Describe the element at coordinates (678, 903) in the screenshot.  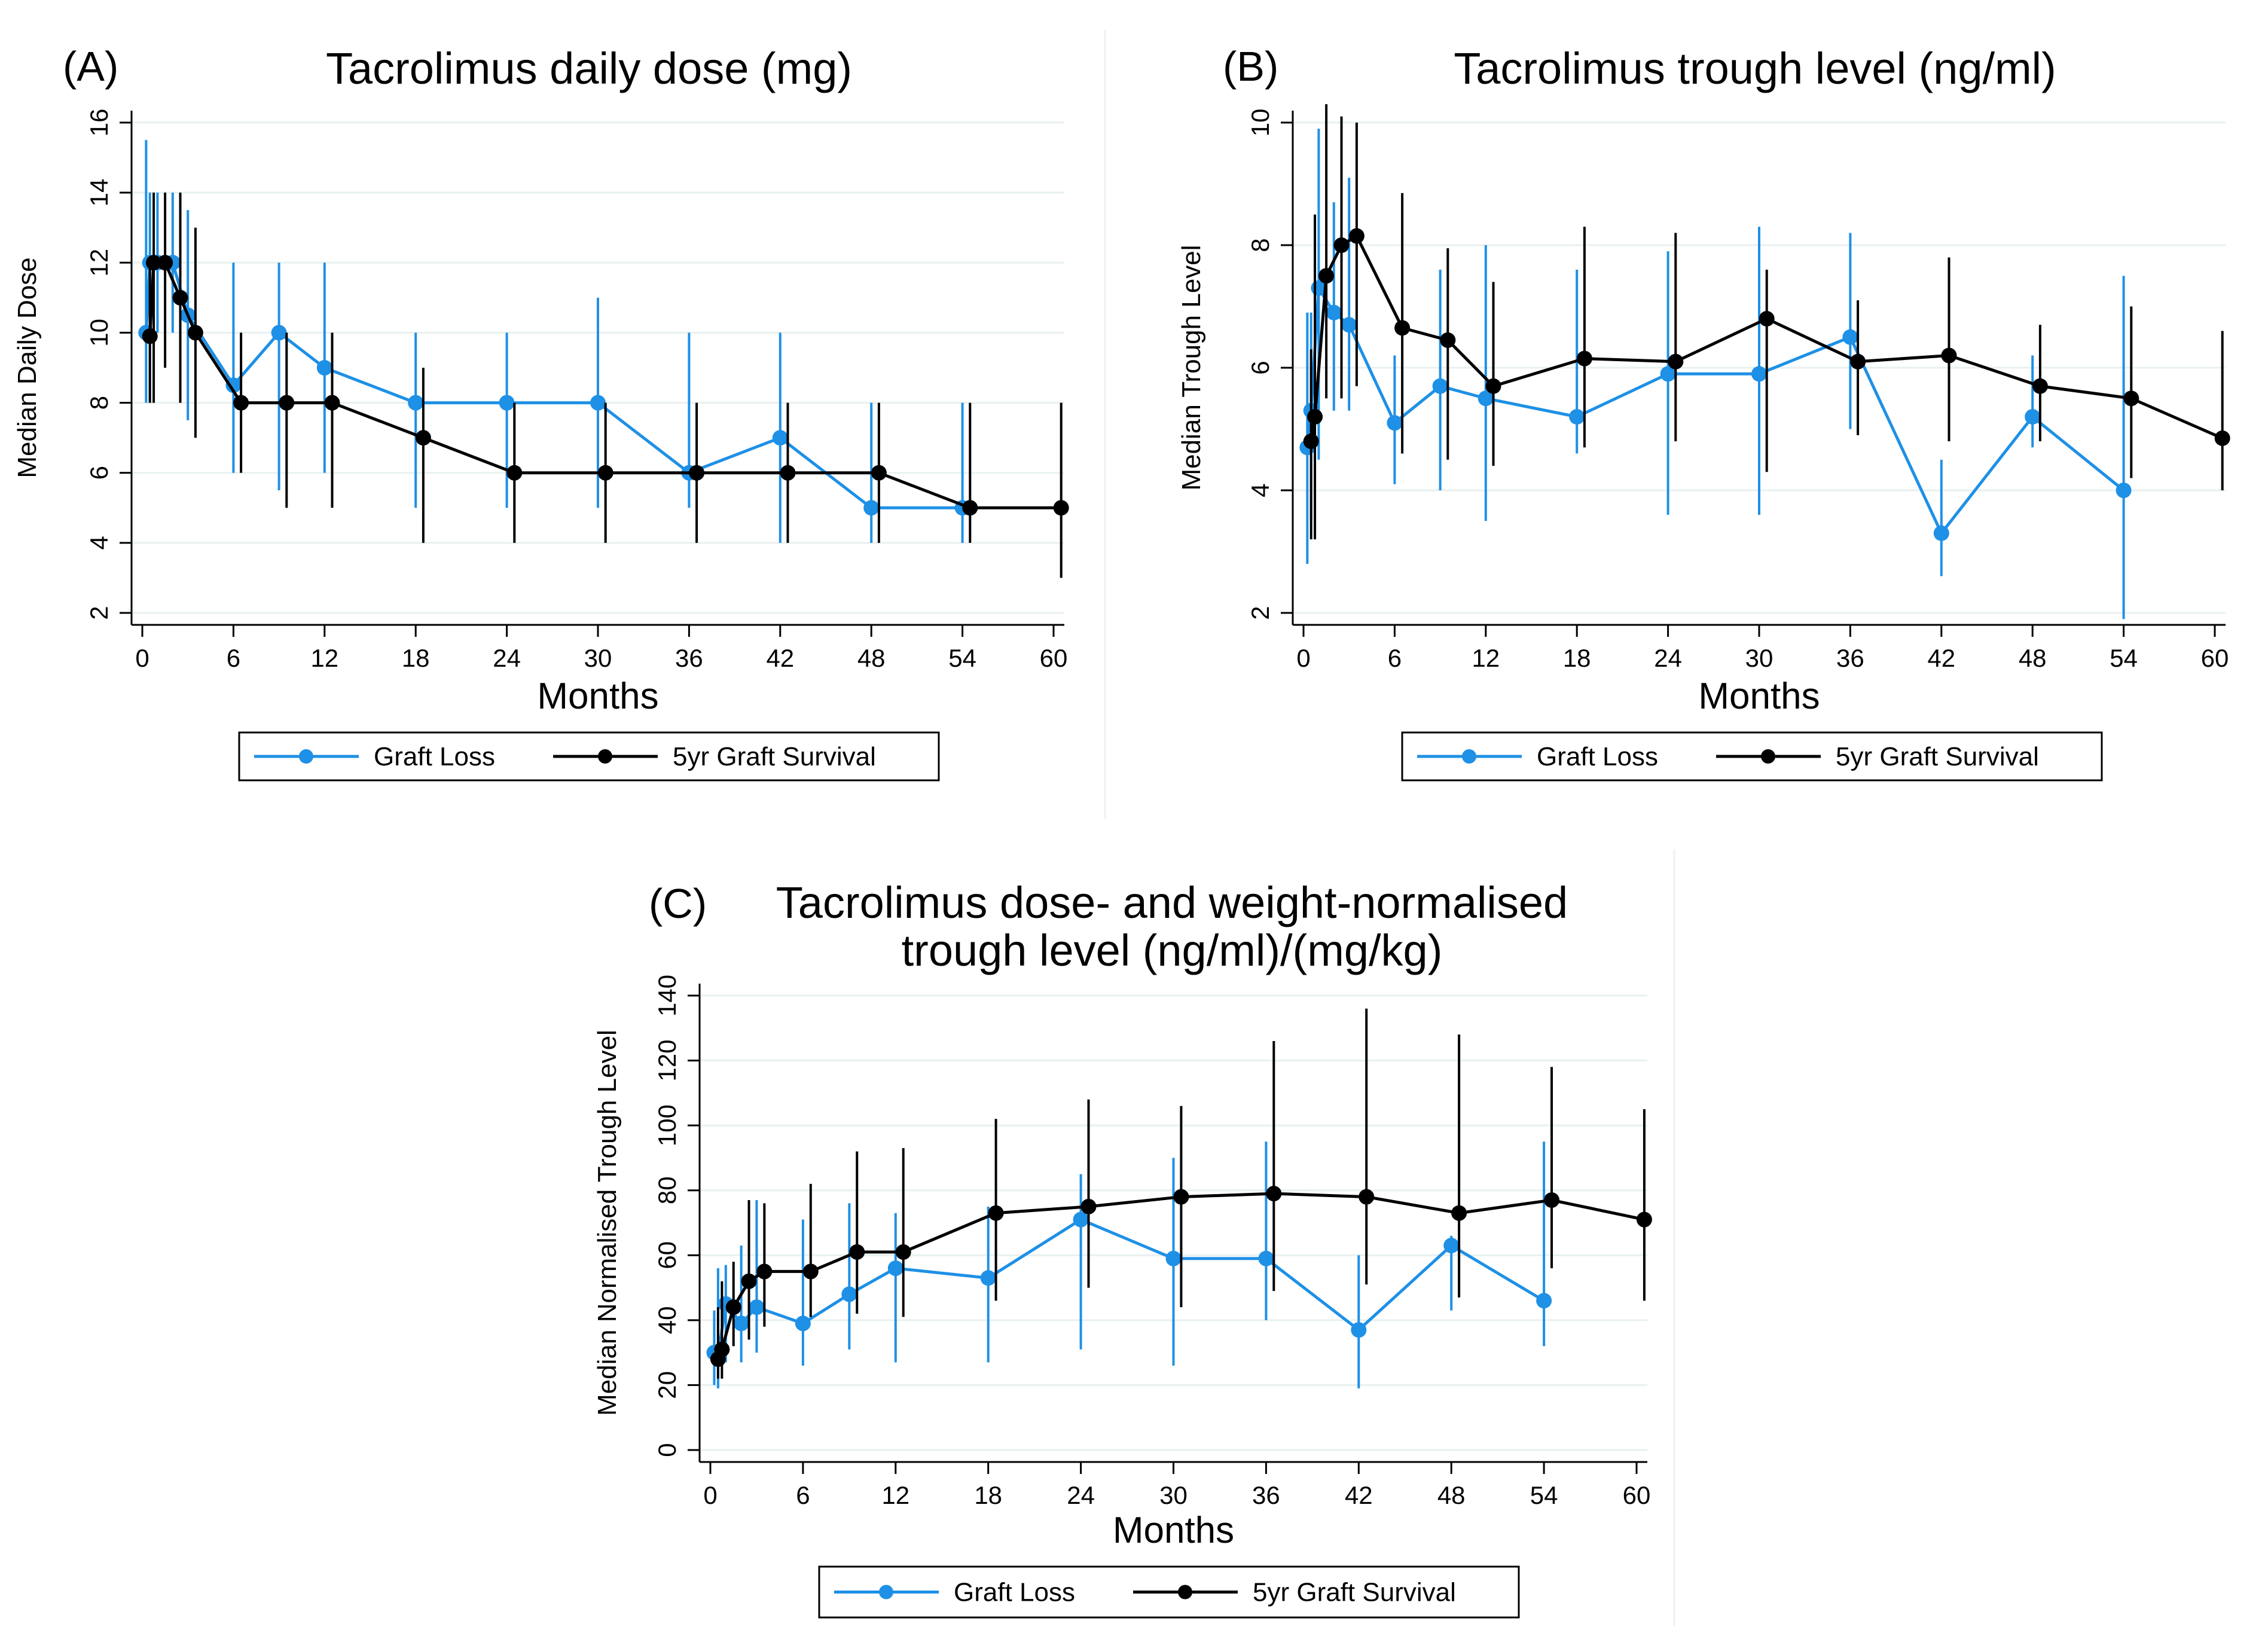
I see `panel-label: (C)` at that location.